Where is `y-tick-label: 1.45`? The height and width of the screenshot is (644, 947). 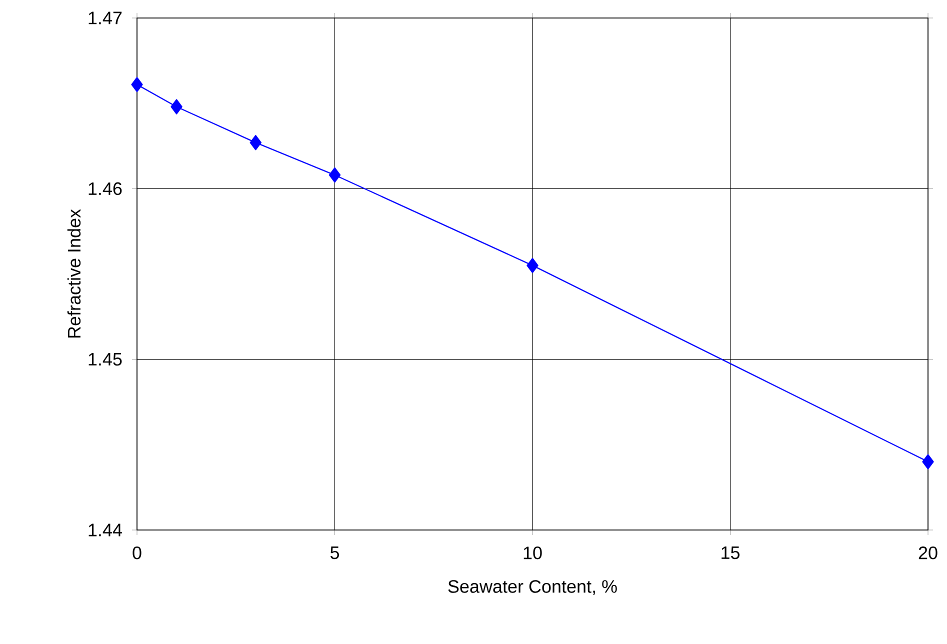 y-tick-label: 1.45 is located at coordinates (105, 359).